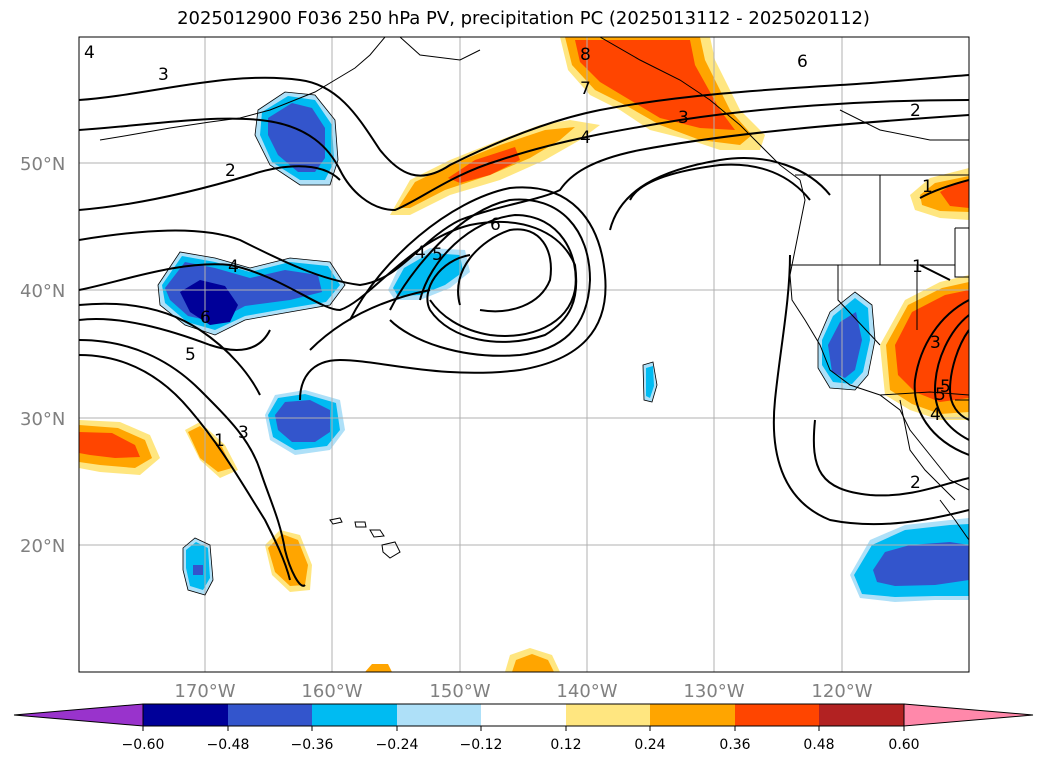 The image size is (1047, 765). I want to click on colorbar-tick-label: 0.36, so click(734, 745).